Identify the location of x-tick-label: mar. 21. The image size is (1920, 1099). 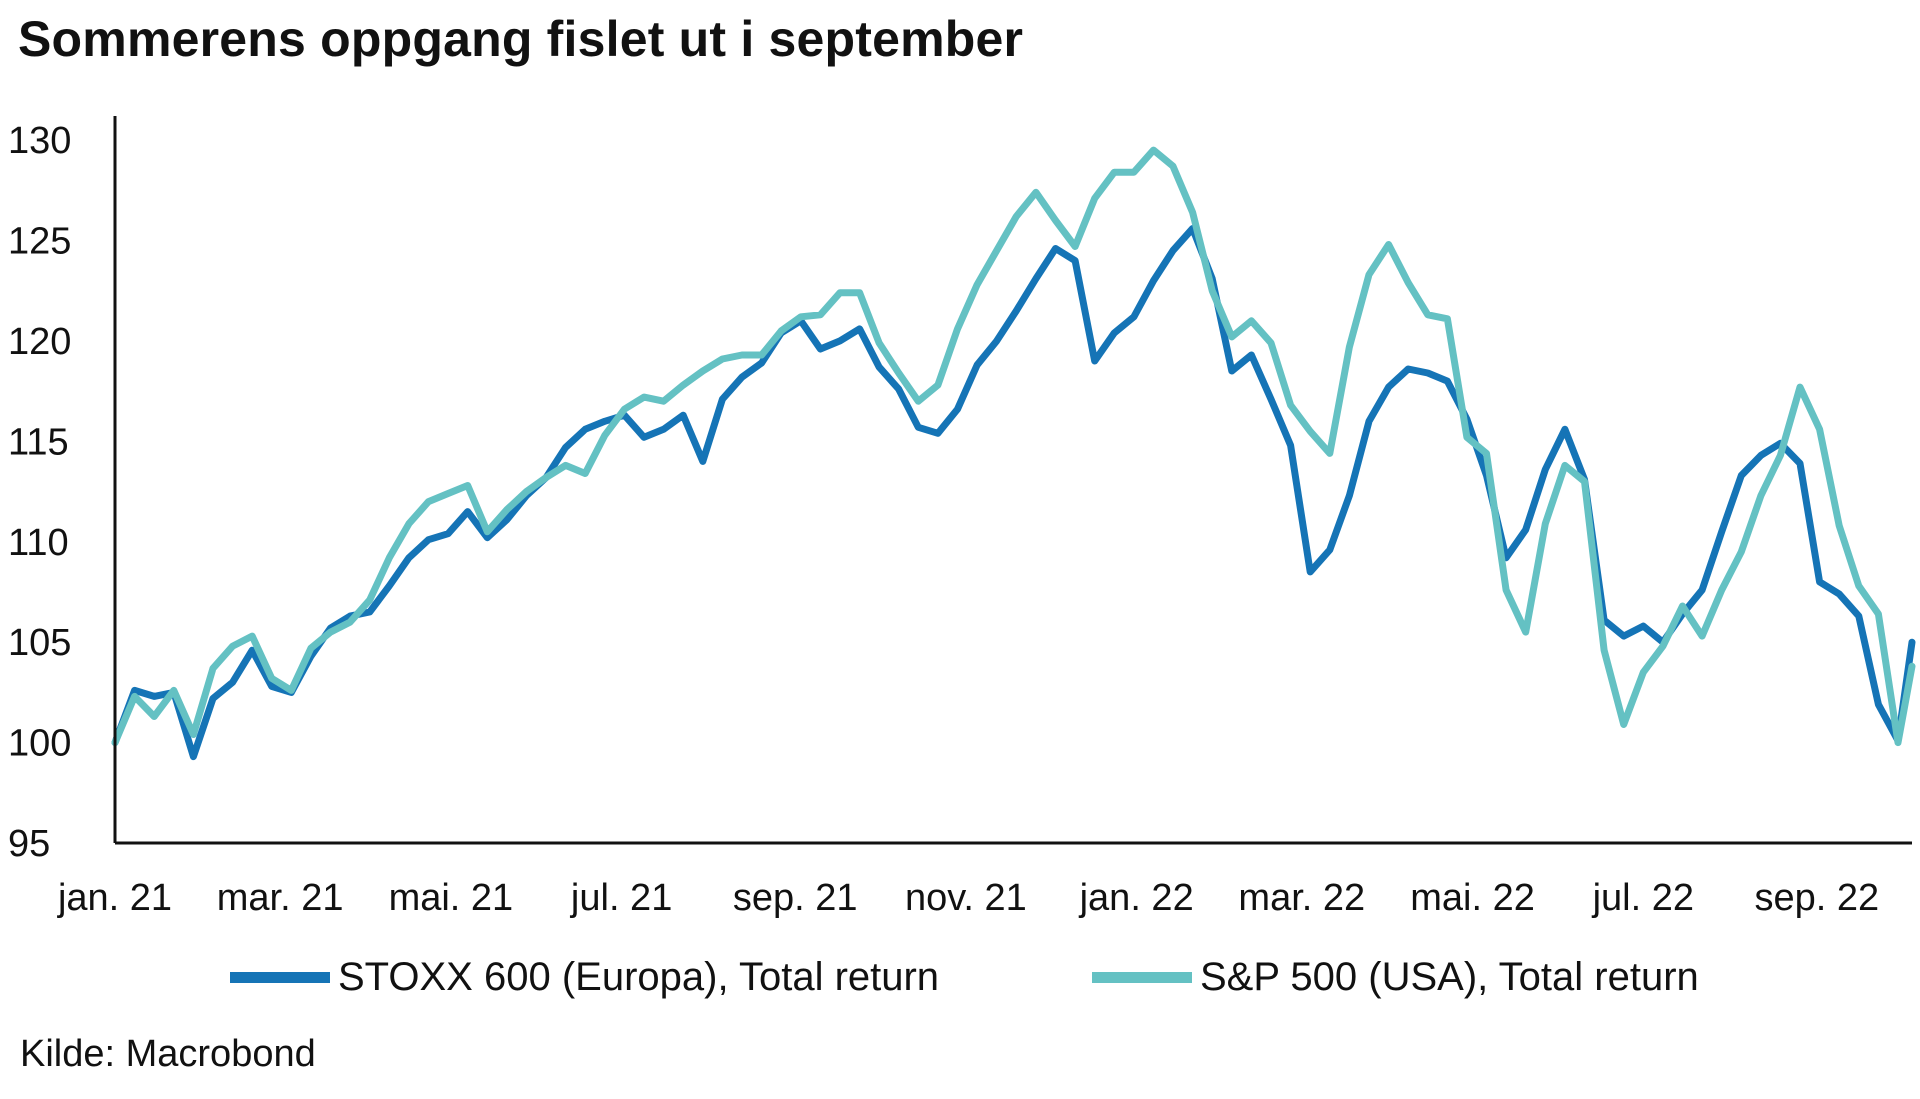
(280, 898).